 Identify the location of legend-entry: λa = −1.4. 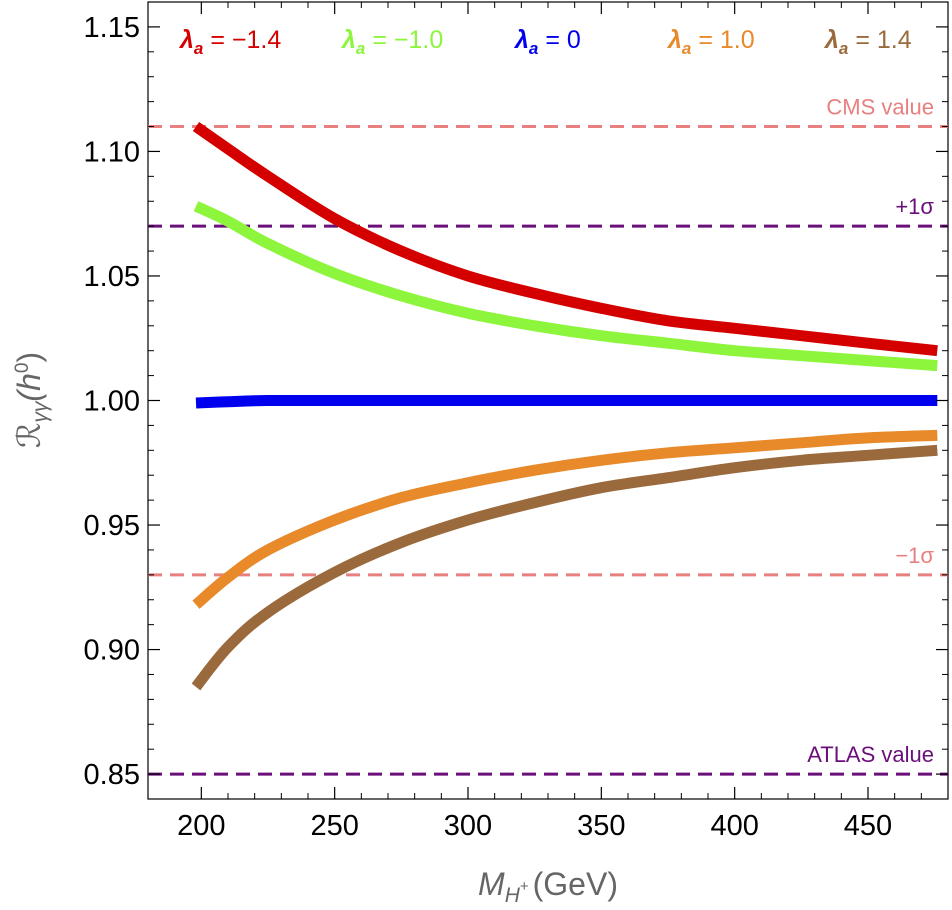
(229, 42).